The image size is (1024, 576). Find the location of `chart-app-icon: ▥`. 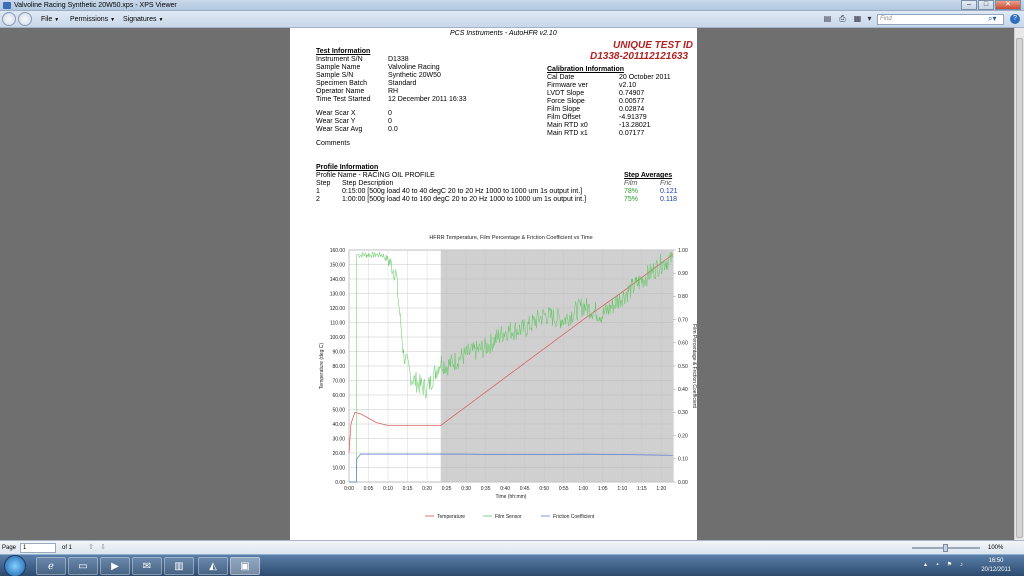

chart-app-icon: ▥ is located at coordinates (179, 566).